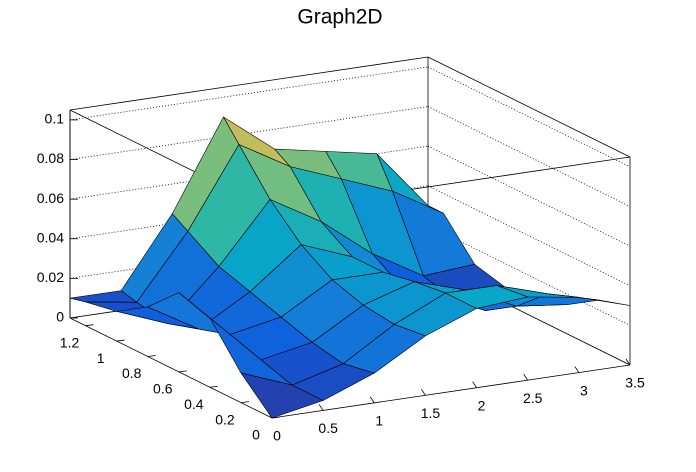  I want to click on y-tick-label: 1, so click(101, 358).